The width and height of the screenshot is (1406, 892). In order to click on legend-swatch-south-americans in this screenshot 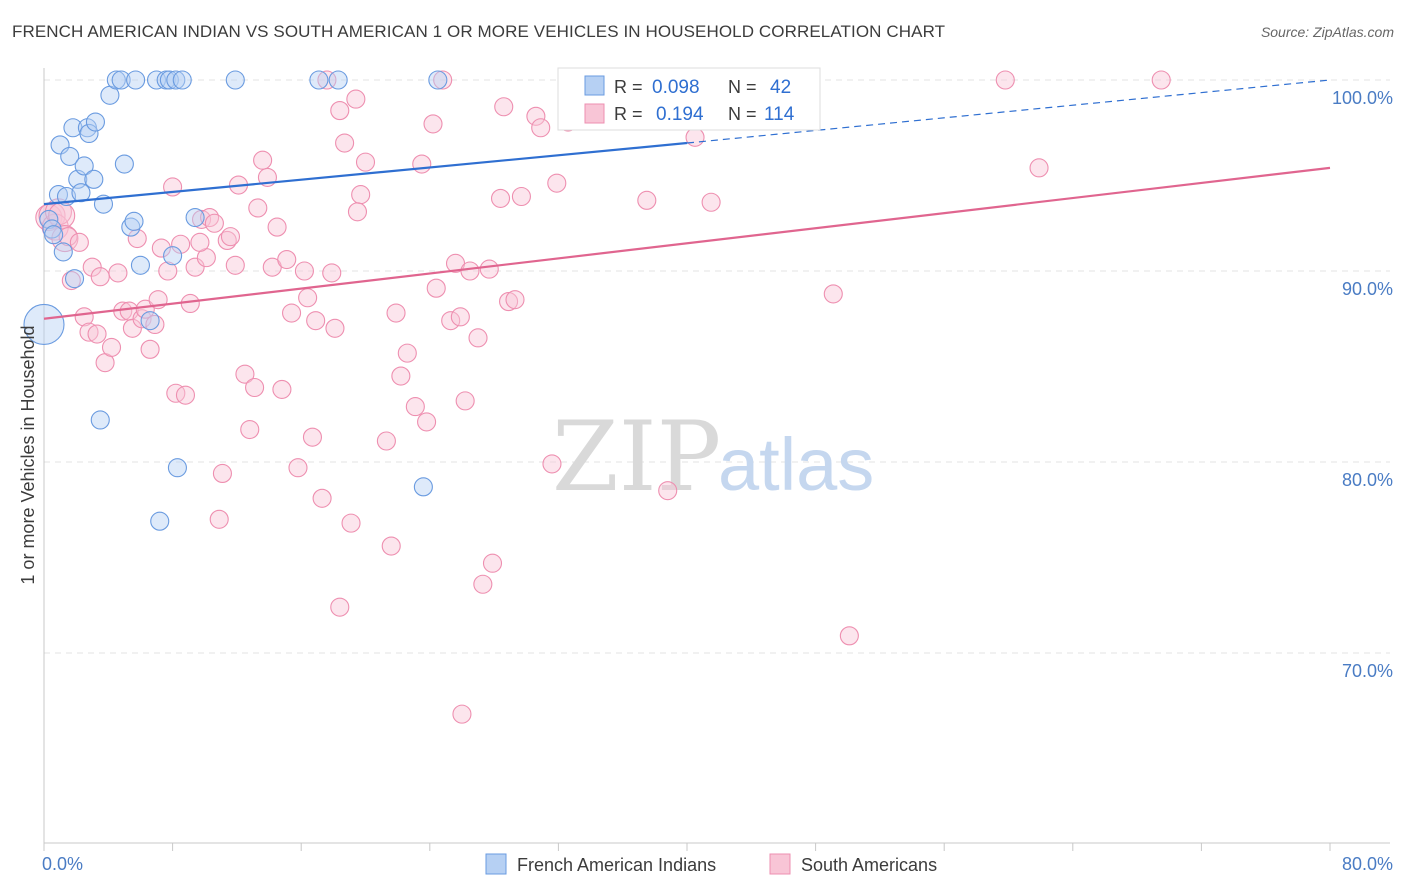, I will do `click(780, 864)`.